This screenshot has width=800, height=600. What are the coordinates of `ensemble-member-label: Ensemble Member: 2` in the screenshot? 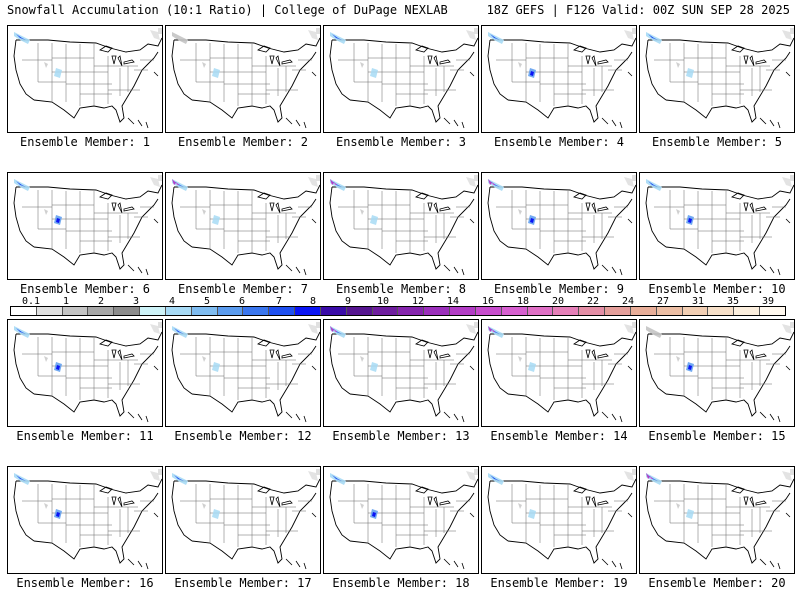 It's located at (243, 142).